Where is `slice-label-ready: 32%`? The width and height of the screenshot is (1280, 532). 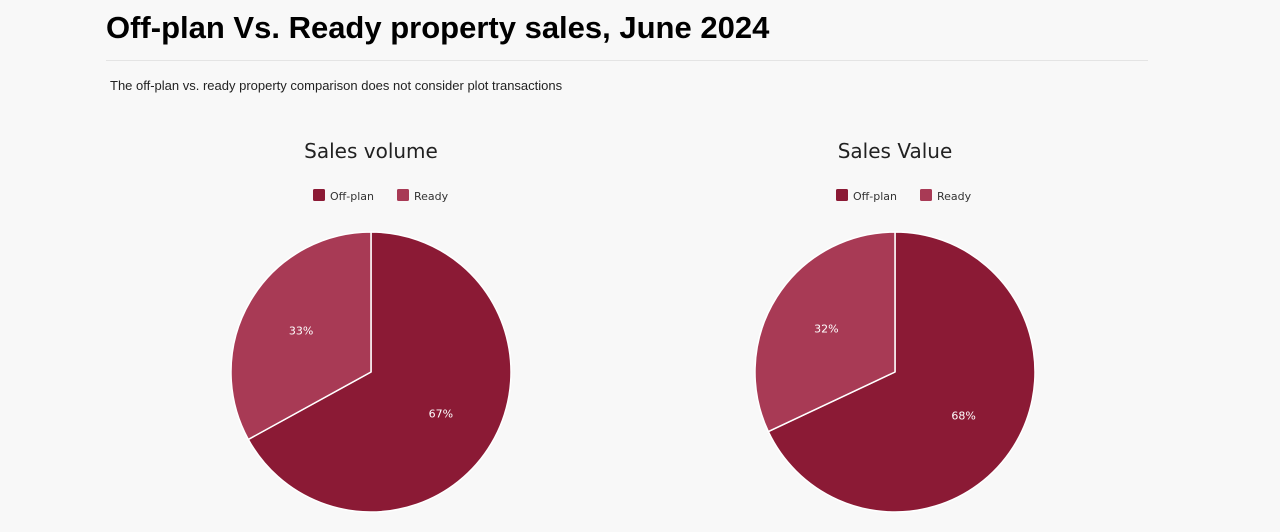
slice-label-ready: 32% is located at coordinates (826, 329).